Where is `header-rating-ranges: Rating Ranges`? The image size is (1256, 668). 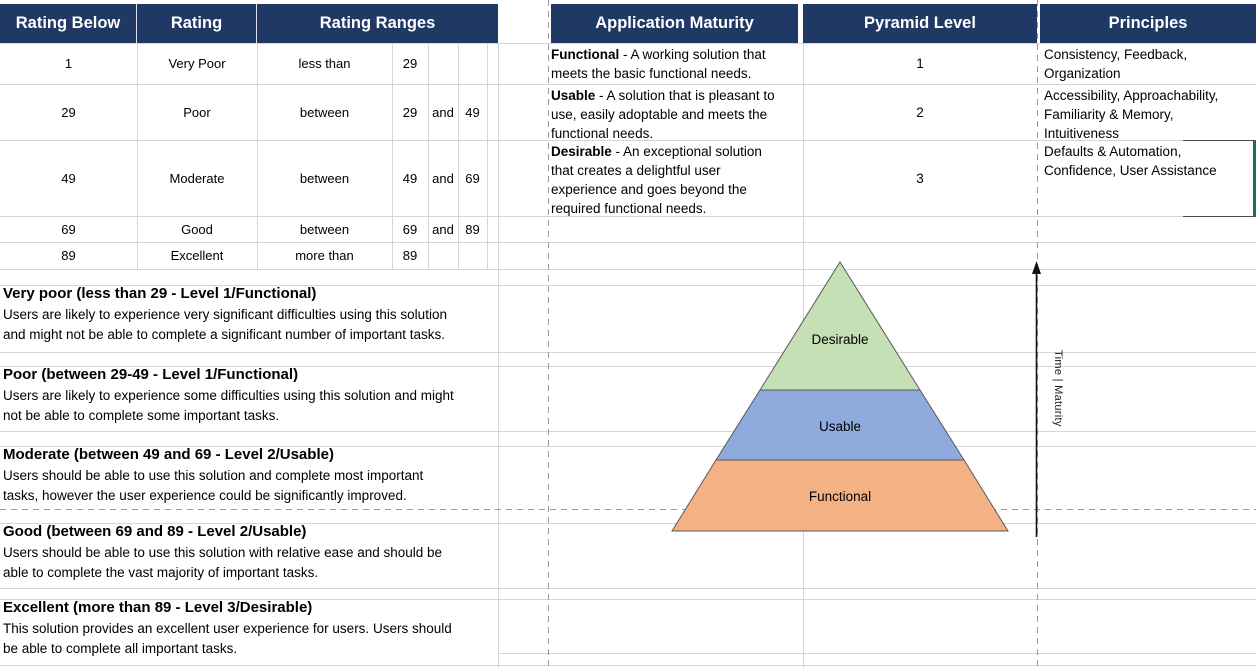 header-rating-ranges: Rating Ranges is located at coordinates (377, 23).